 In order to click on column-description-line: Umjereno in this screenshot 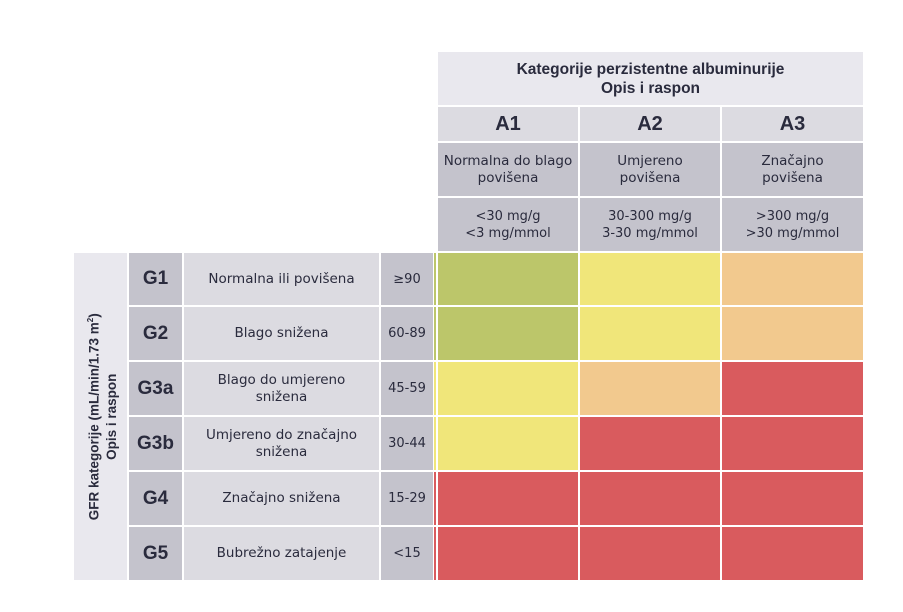, I will do `click(650, 160)`.